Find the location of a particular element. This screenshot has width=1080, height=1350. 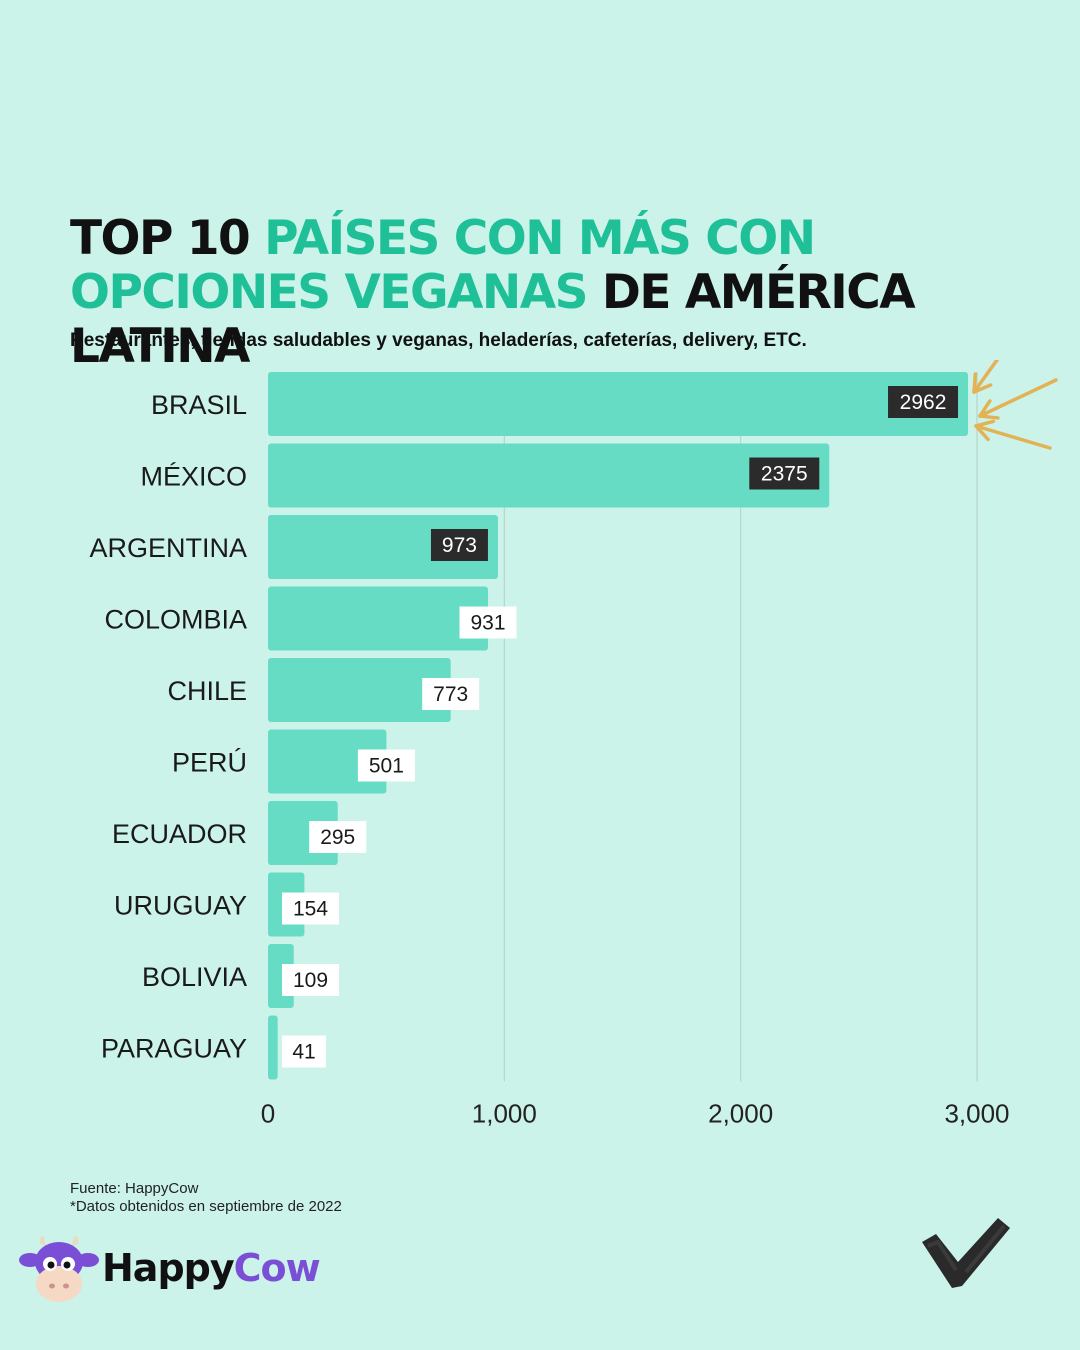

category-label: PARAGUAY is located at coordinates (174, 1049).